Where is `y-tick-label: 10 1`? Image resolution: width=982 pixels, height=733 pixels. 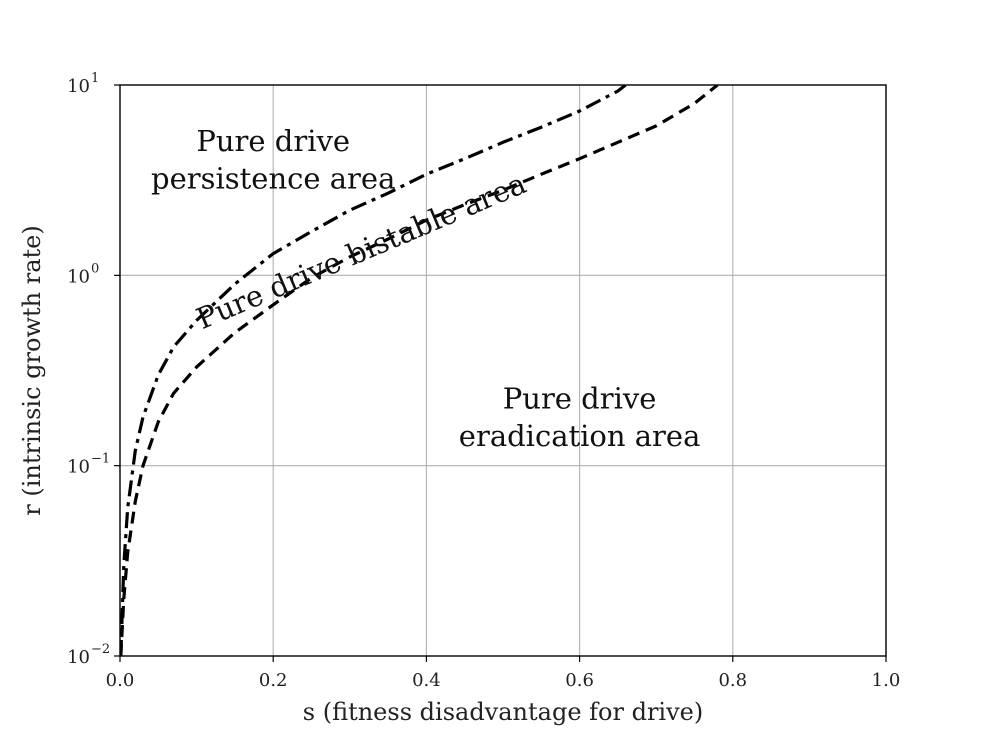 y-tick-label: 10 1 is located at coordinates (83, 84).